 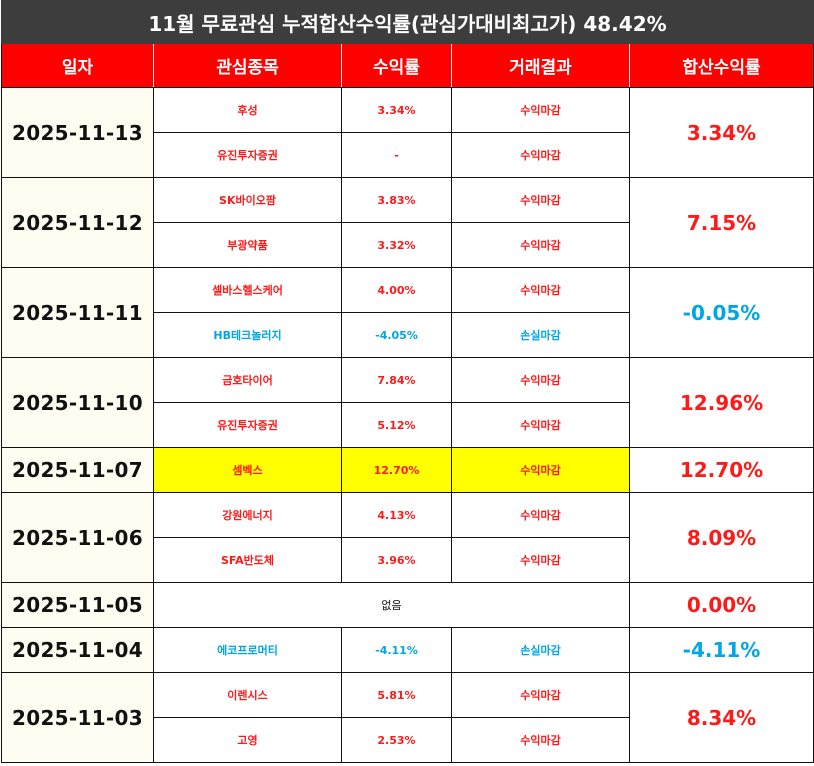 I want to click on rate-cell: 4.13%, so click(x=396, y=515).